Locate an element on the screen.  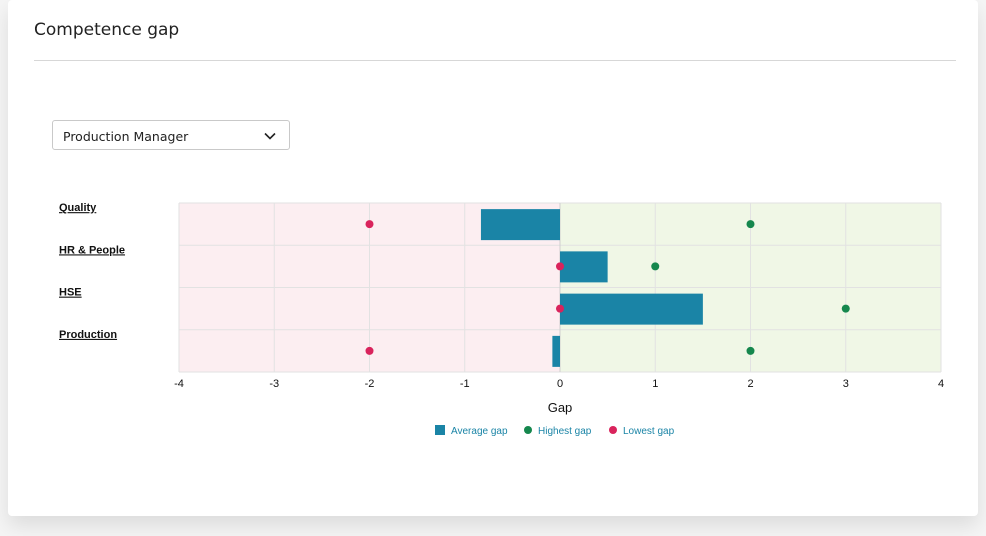
role-select: Production Manager is located at coordinates (171, 135).